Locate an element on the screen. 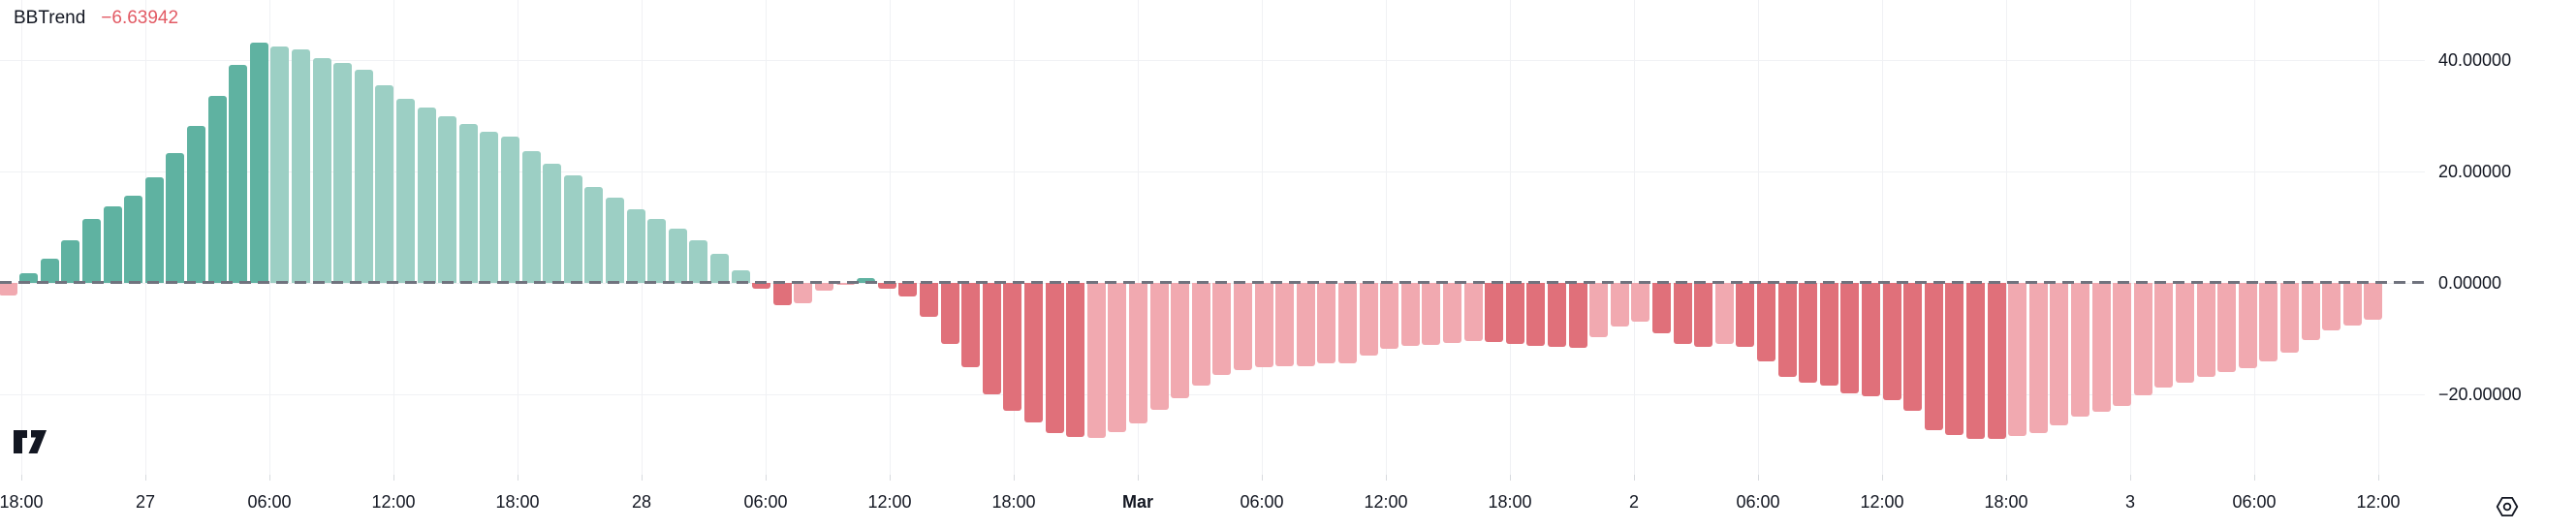 This screenshot has width=2576, height=529. price-scale-label: −20.00000 is located at coordinates (2480, 395).